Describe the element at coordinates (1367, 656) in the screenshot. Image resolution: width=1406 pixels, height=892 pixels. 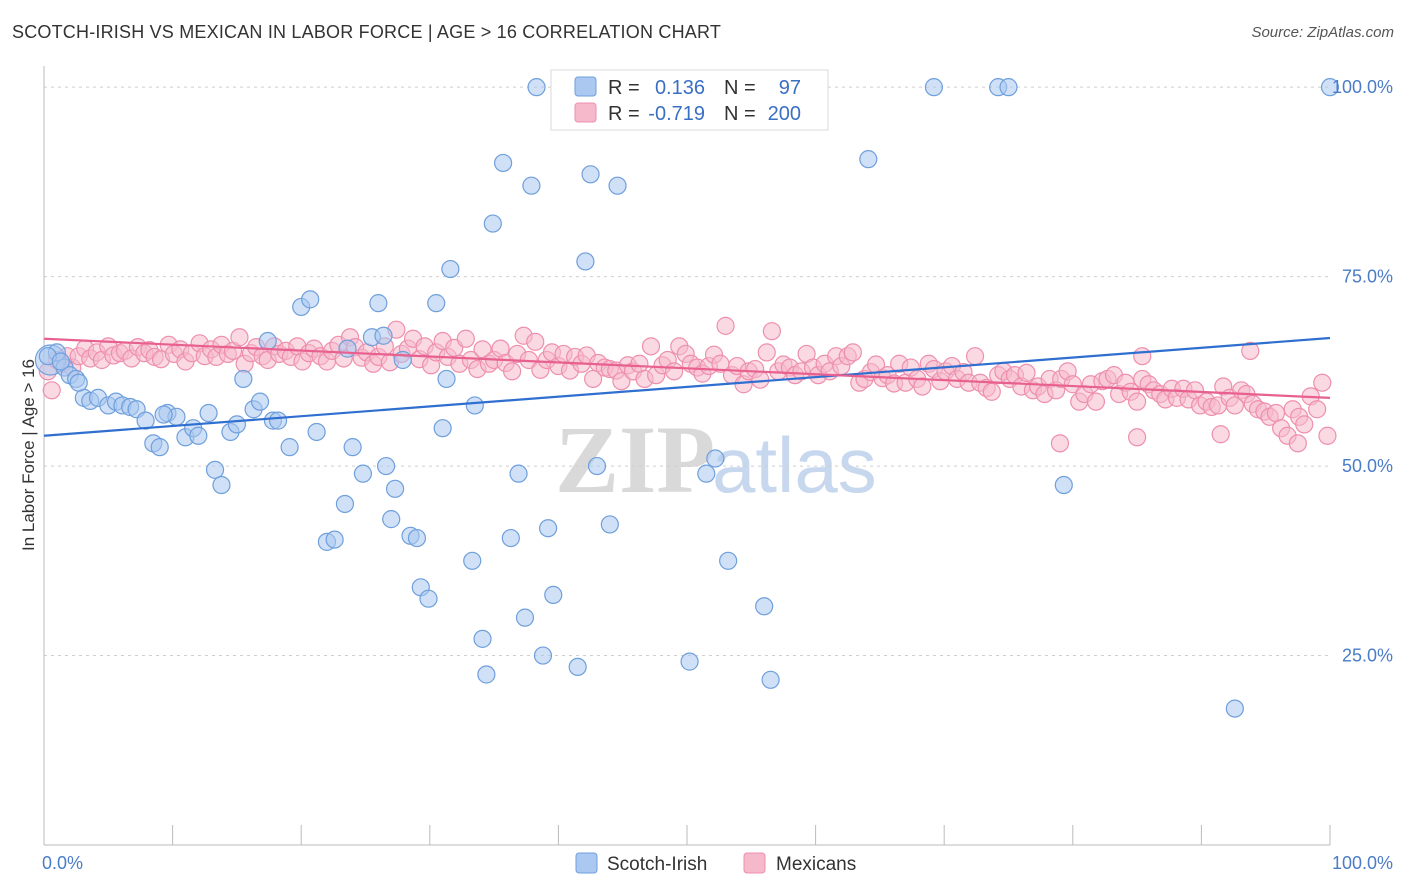
I see `y-tick-label: 25.0%` at that location.